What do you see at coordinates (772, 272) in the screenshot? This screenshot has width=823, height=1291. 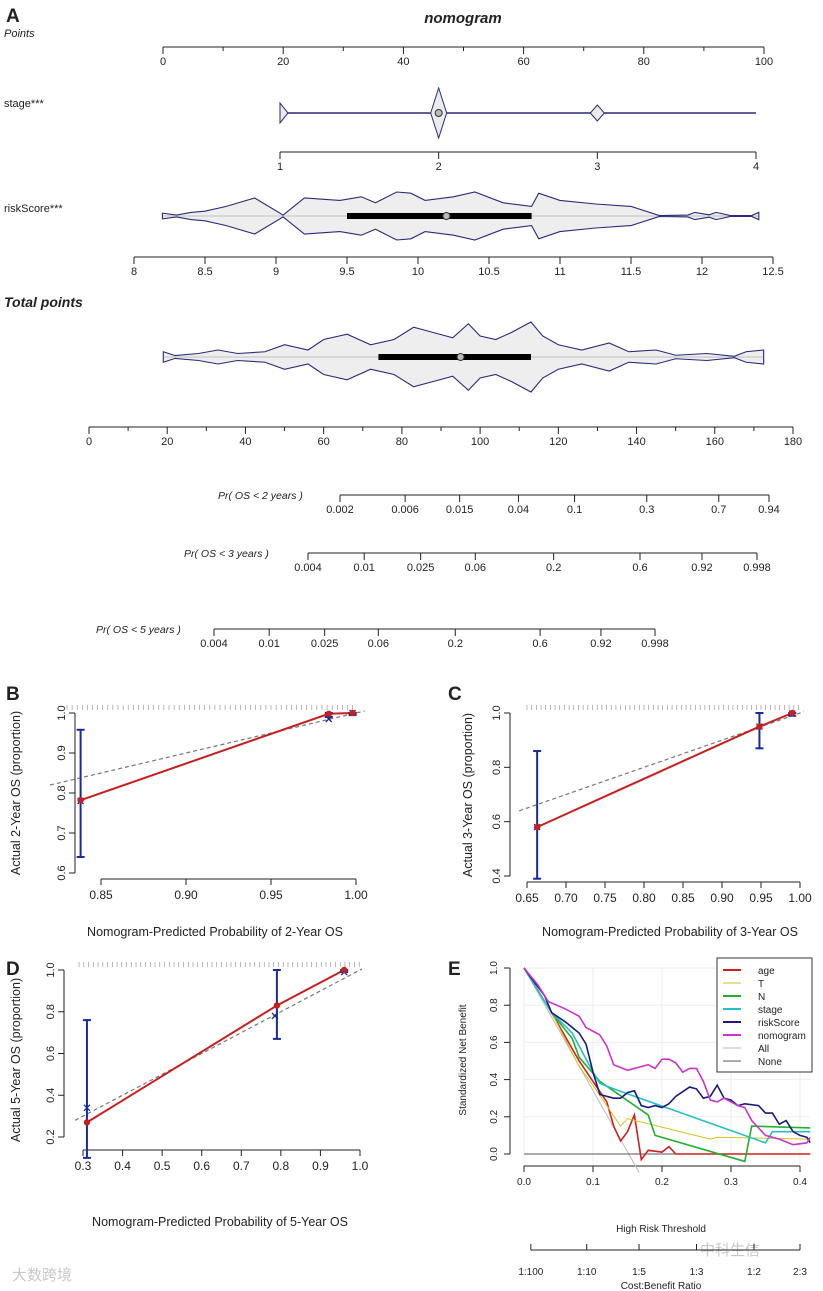 I see `riskscore-axis-tick-label: 12.5` at bounding box center [772, 272].